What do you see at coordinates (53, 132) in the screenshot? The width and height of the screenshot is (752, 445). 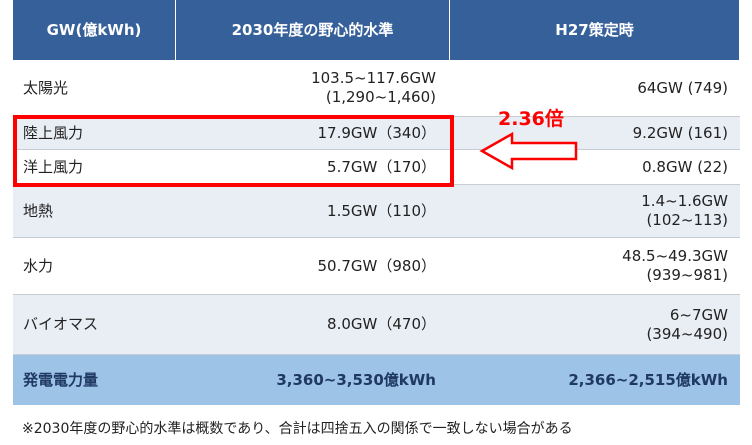 I see `cell-text: 陸上風力` at bounding box center [53, 132].